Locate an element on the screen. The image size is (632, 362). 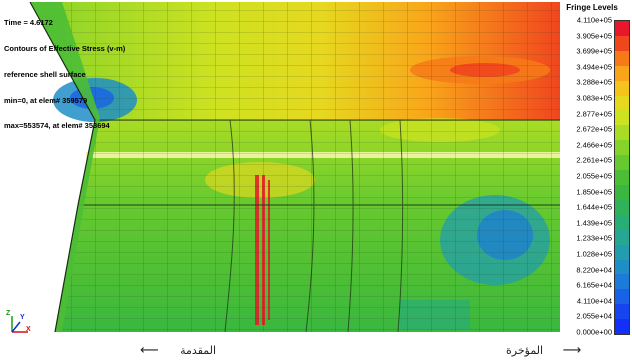
rear-direction-caption: المؤخرة ⟶ is located at coordinates (543, 350).